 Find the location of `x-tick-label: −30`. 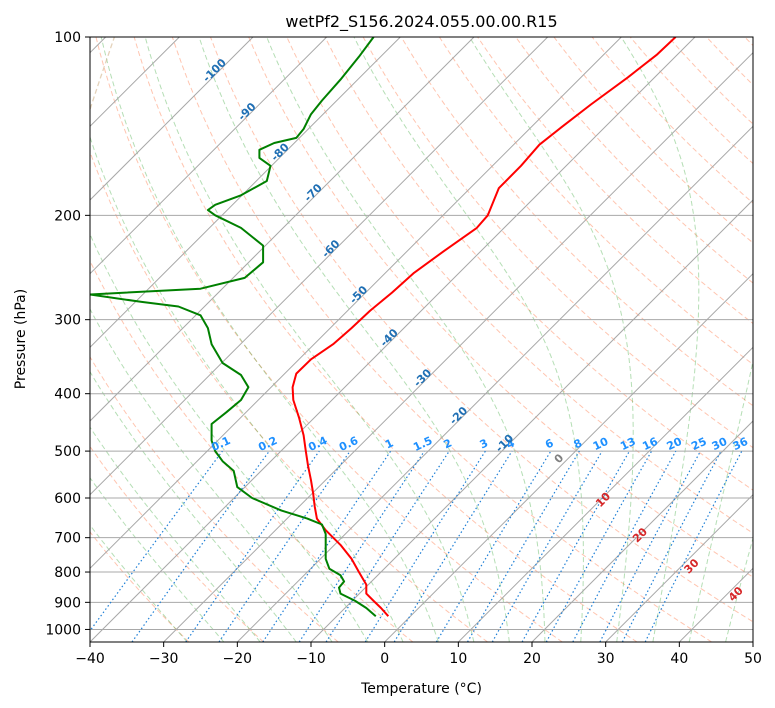

x-tick-label: −30 is located at coordinates (164, 659).